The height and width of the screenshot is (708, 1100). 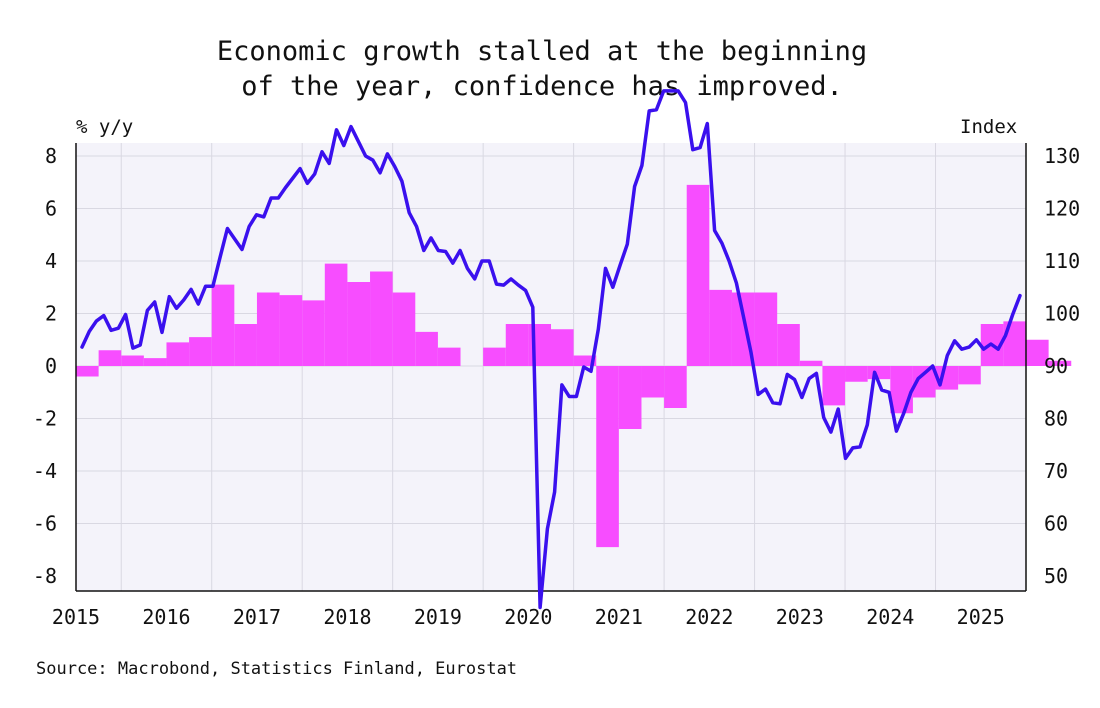 I want to click on right-axis-unit-label: Index, so click(x=989, y=127).